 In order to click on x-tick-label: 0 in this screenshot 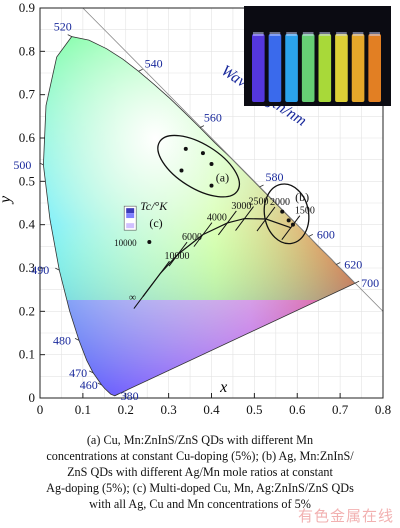, I will do `click(40, 409)`.